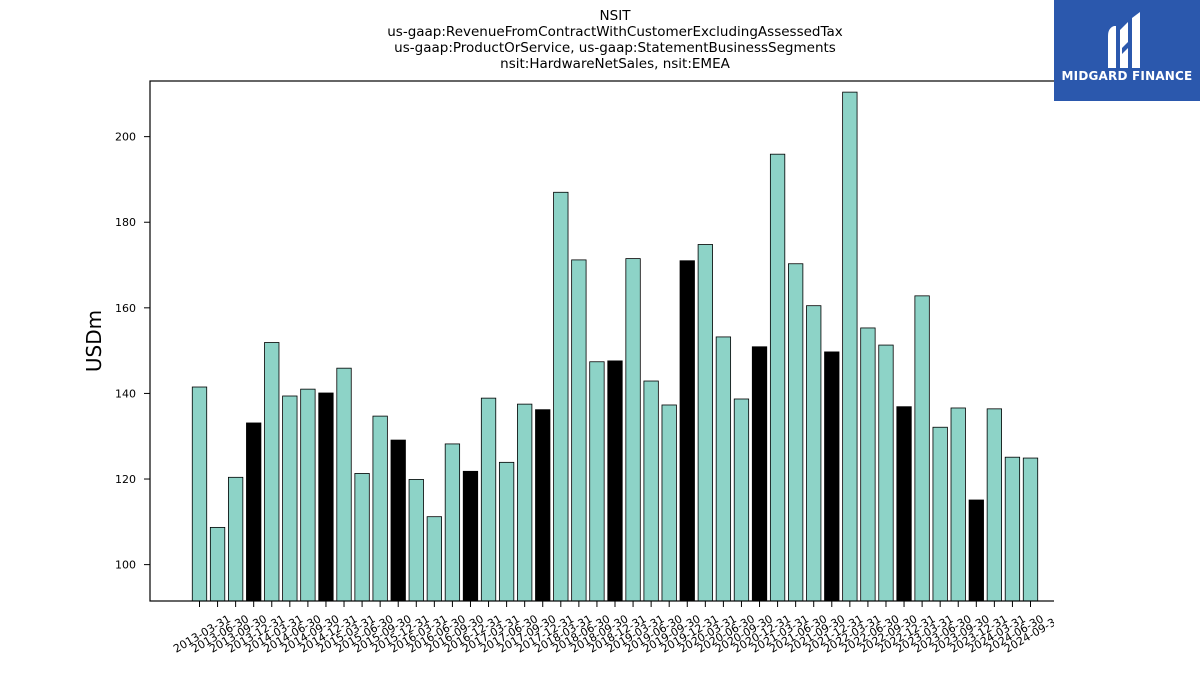 Image resolution: width=1200 pixels, height=675 pixels. Describe the element at coordinates (125, 393) in the screenshot. I see `y-tick-label: 140` at that location.